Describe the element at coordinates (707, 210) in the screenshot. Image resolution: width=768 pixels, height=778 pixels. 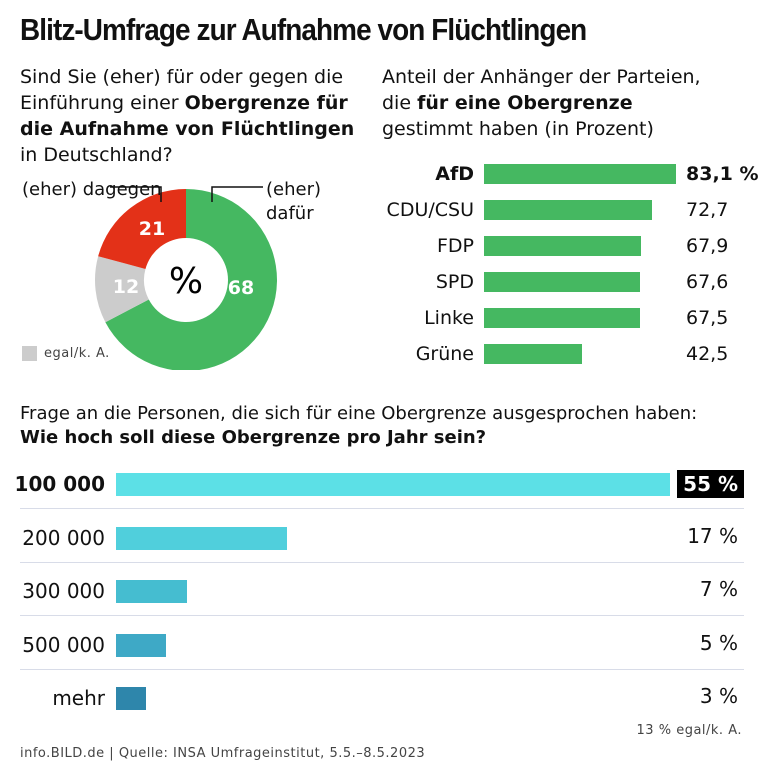
I see `party-value: 72,7` at that location.